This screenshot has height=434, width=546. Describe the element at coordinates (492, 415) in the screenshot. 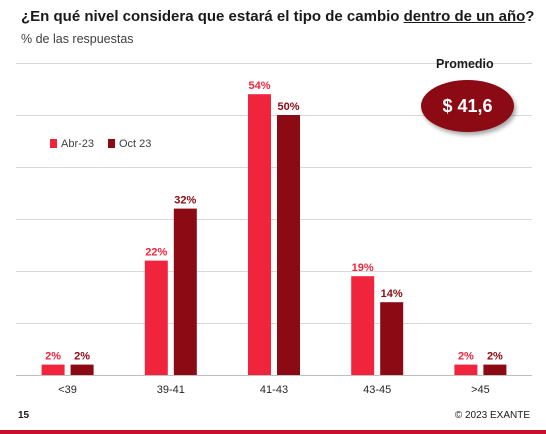

I see `footer-credit: © 2023 EXANTE` at that location.